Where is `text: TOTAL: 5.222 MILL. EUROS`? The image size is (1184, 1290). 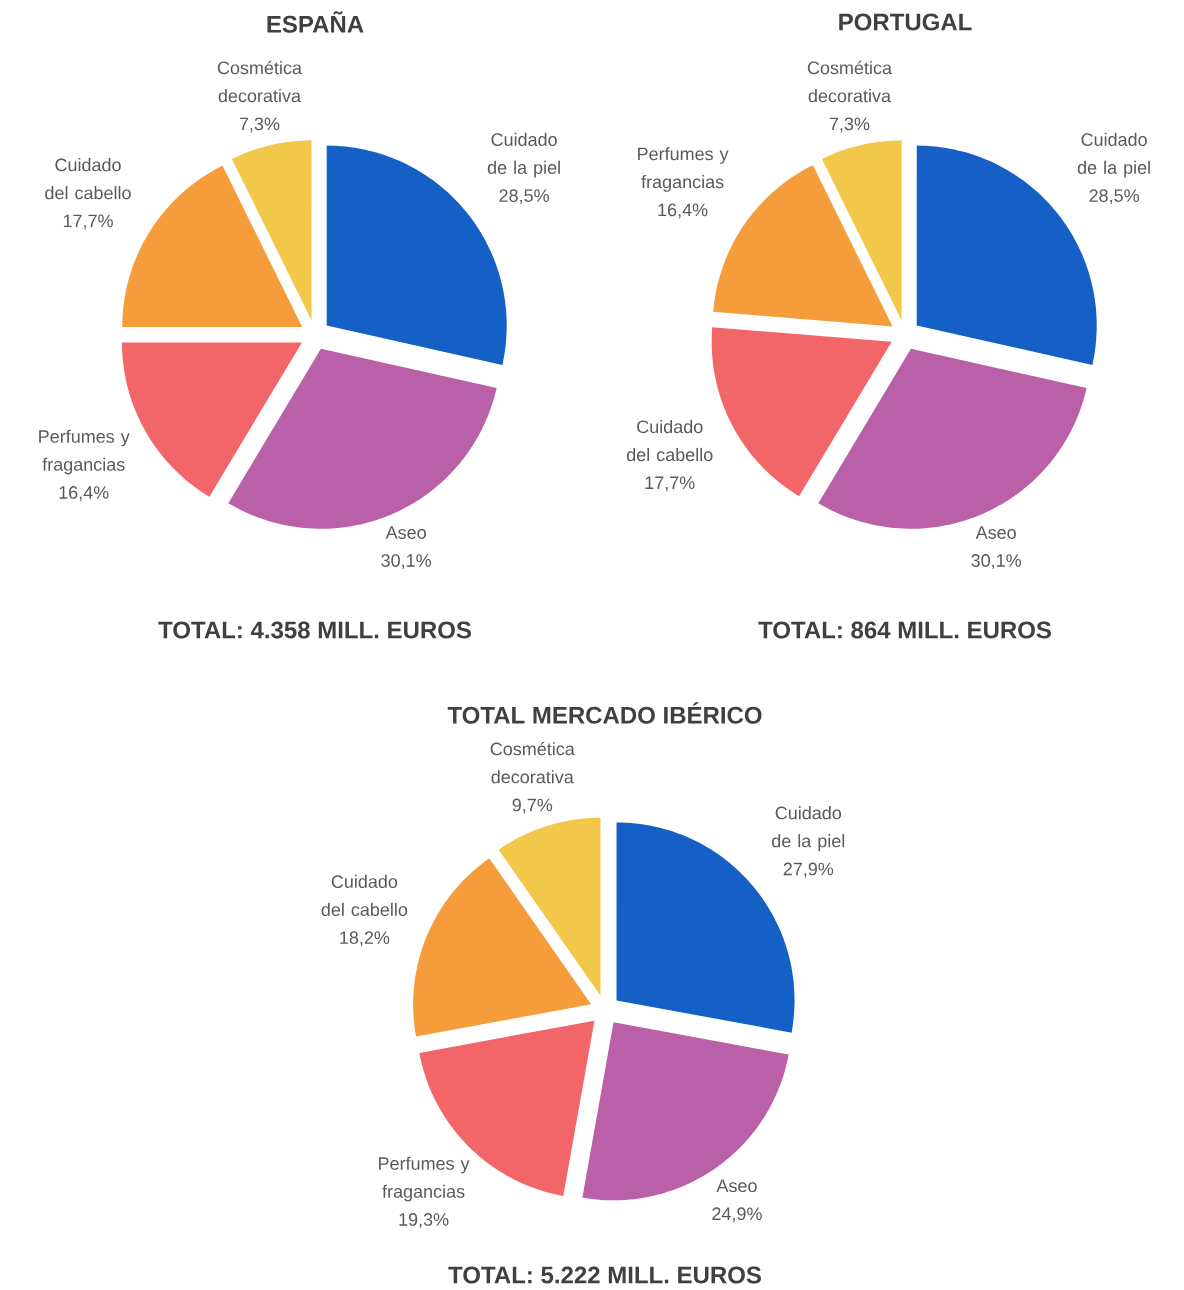
text: TOTAL: 5.222 MILL. EUROS is located at coordinates (604, 1275).